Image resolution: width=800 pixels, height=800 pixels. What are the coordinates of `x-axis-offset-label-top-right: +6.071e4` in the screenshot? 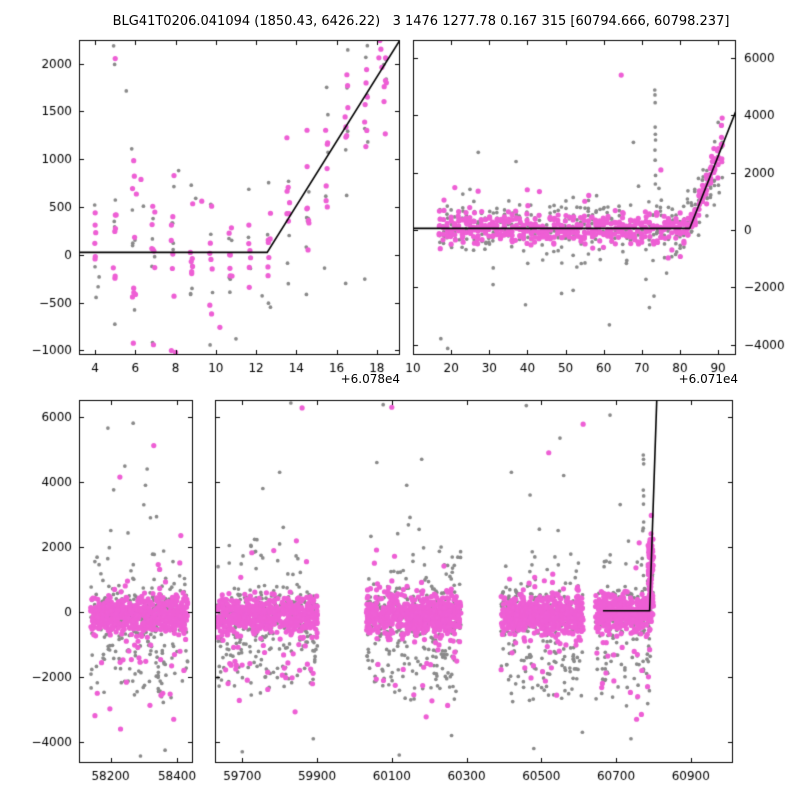 It's located at (708, 379).